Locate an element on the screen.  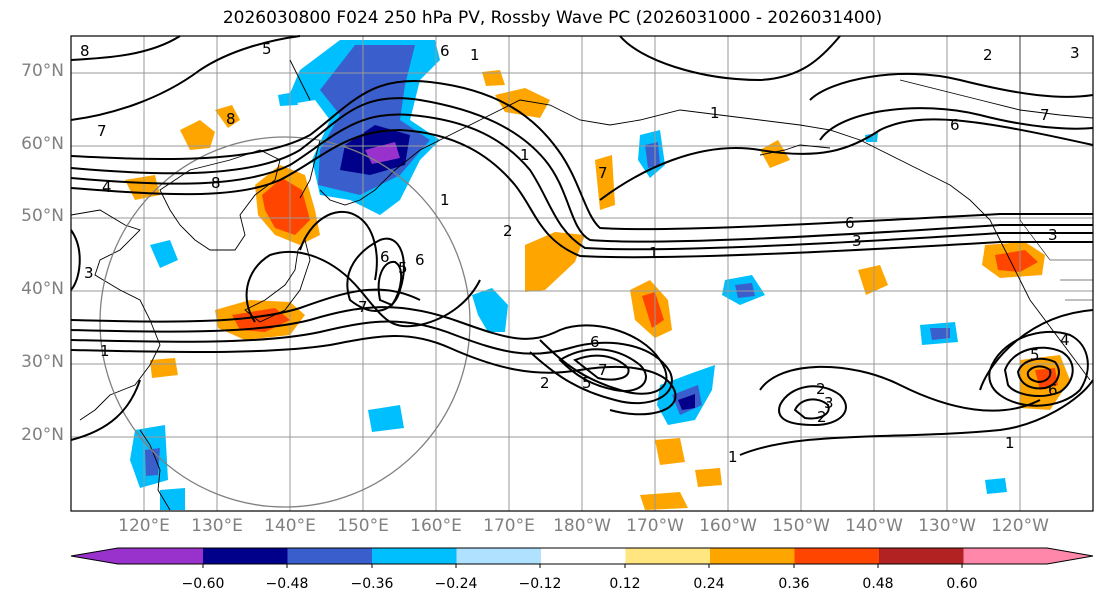
colorbar-tick-label: −0.24 is located at coordinates (456, 584).